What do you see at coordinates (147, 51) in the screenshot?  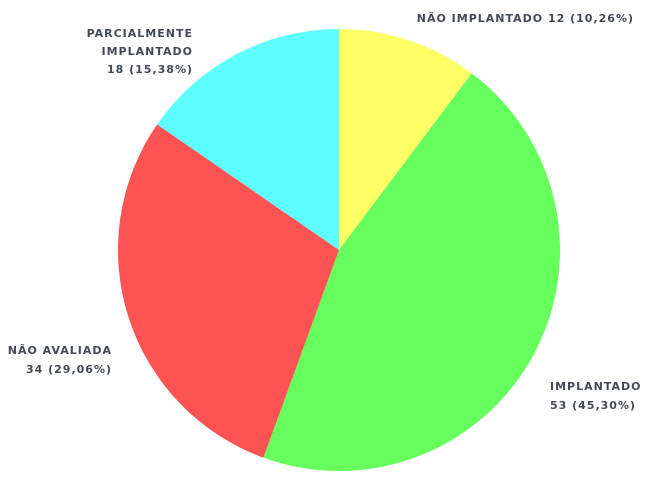 I see `label-parcial-line2: IMPLANTADO` at bounding box center [147, 51].